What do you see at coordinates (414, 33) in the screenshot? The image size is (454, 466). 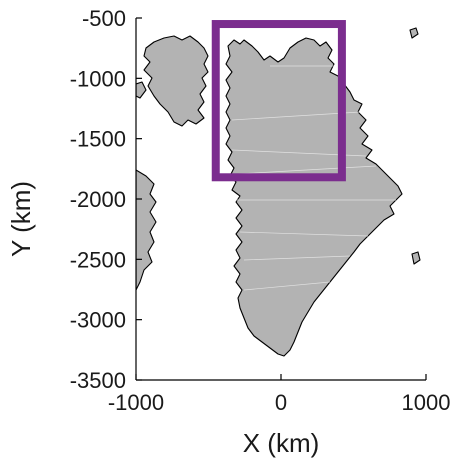 I see `small-island-right-top` at bounding box center [414, 33].